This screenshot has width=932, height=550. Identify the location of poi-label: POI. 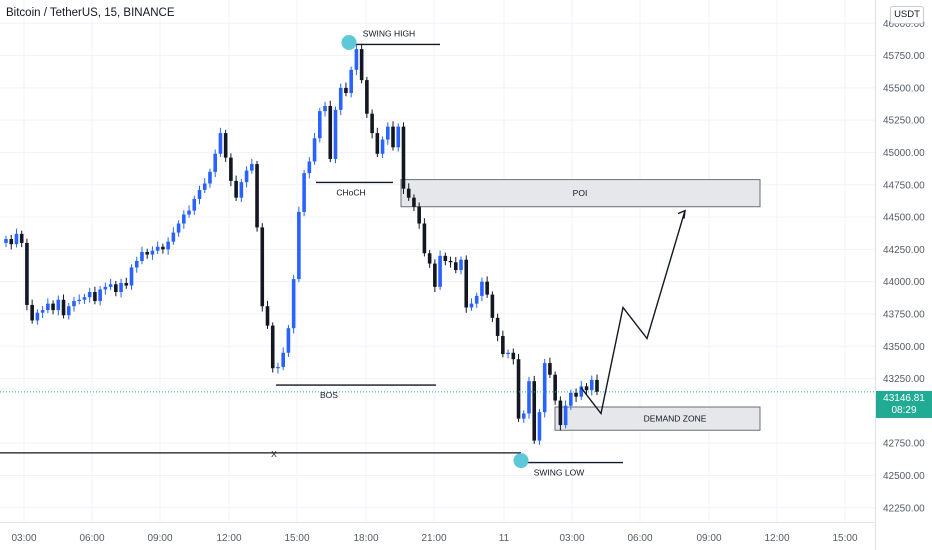
(580, 193).